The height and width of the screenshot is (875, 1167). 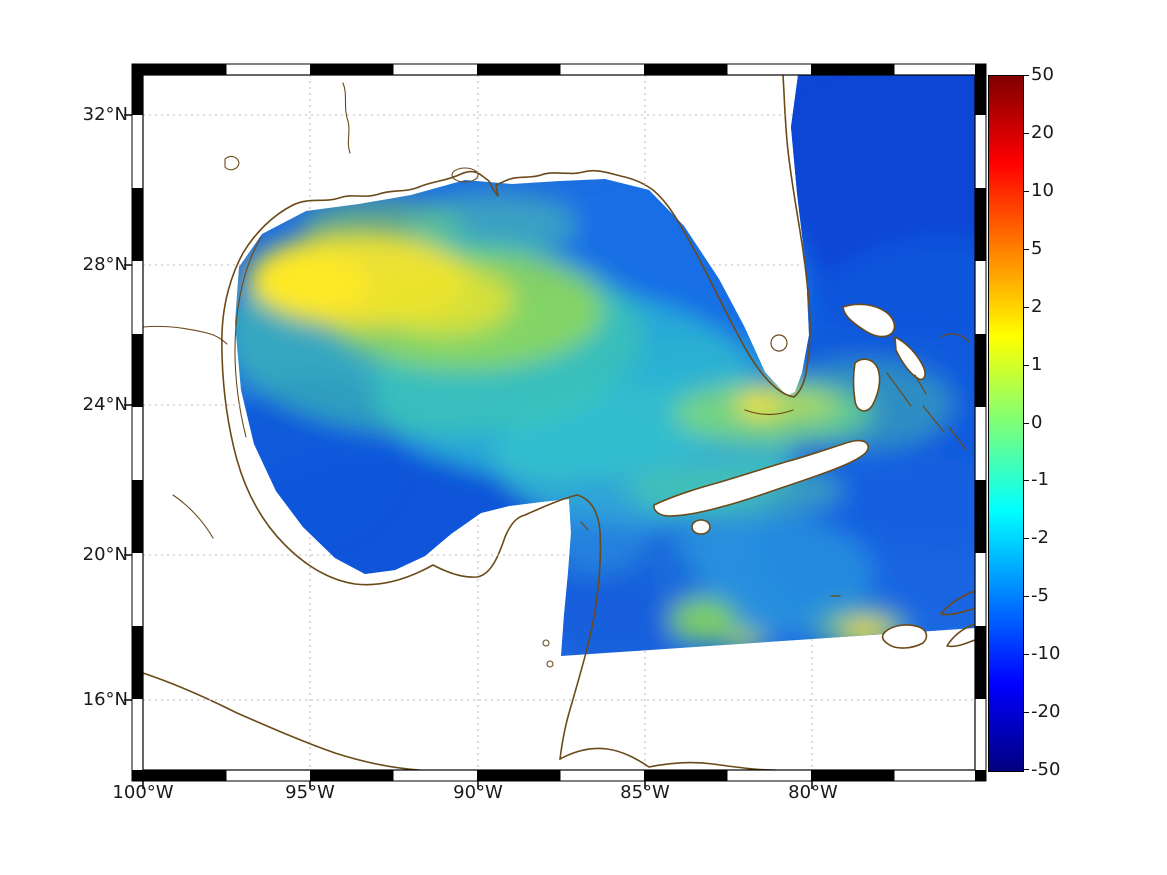 What do you see at coordinates (920, 384) in the screenshot?
I see `coastline-cat-island` at bounding box center [920, 384].